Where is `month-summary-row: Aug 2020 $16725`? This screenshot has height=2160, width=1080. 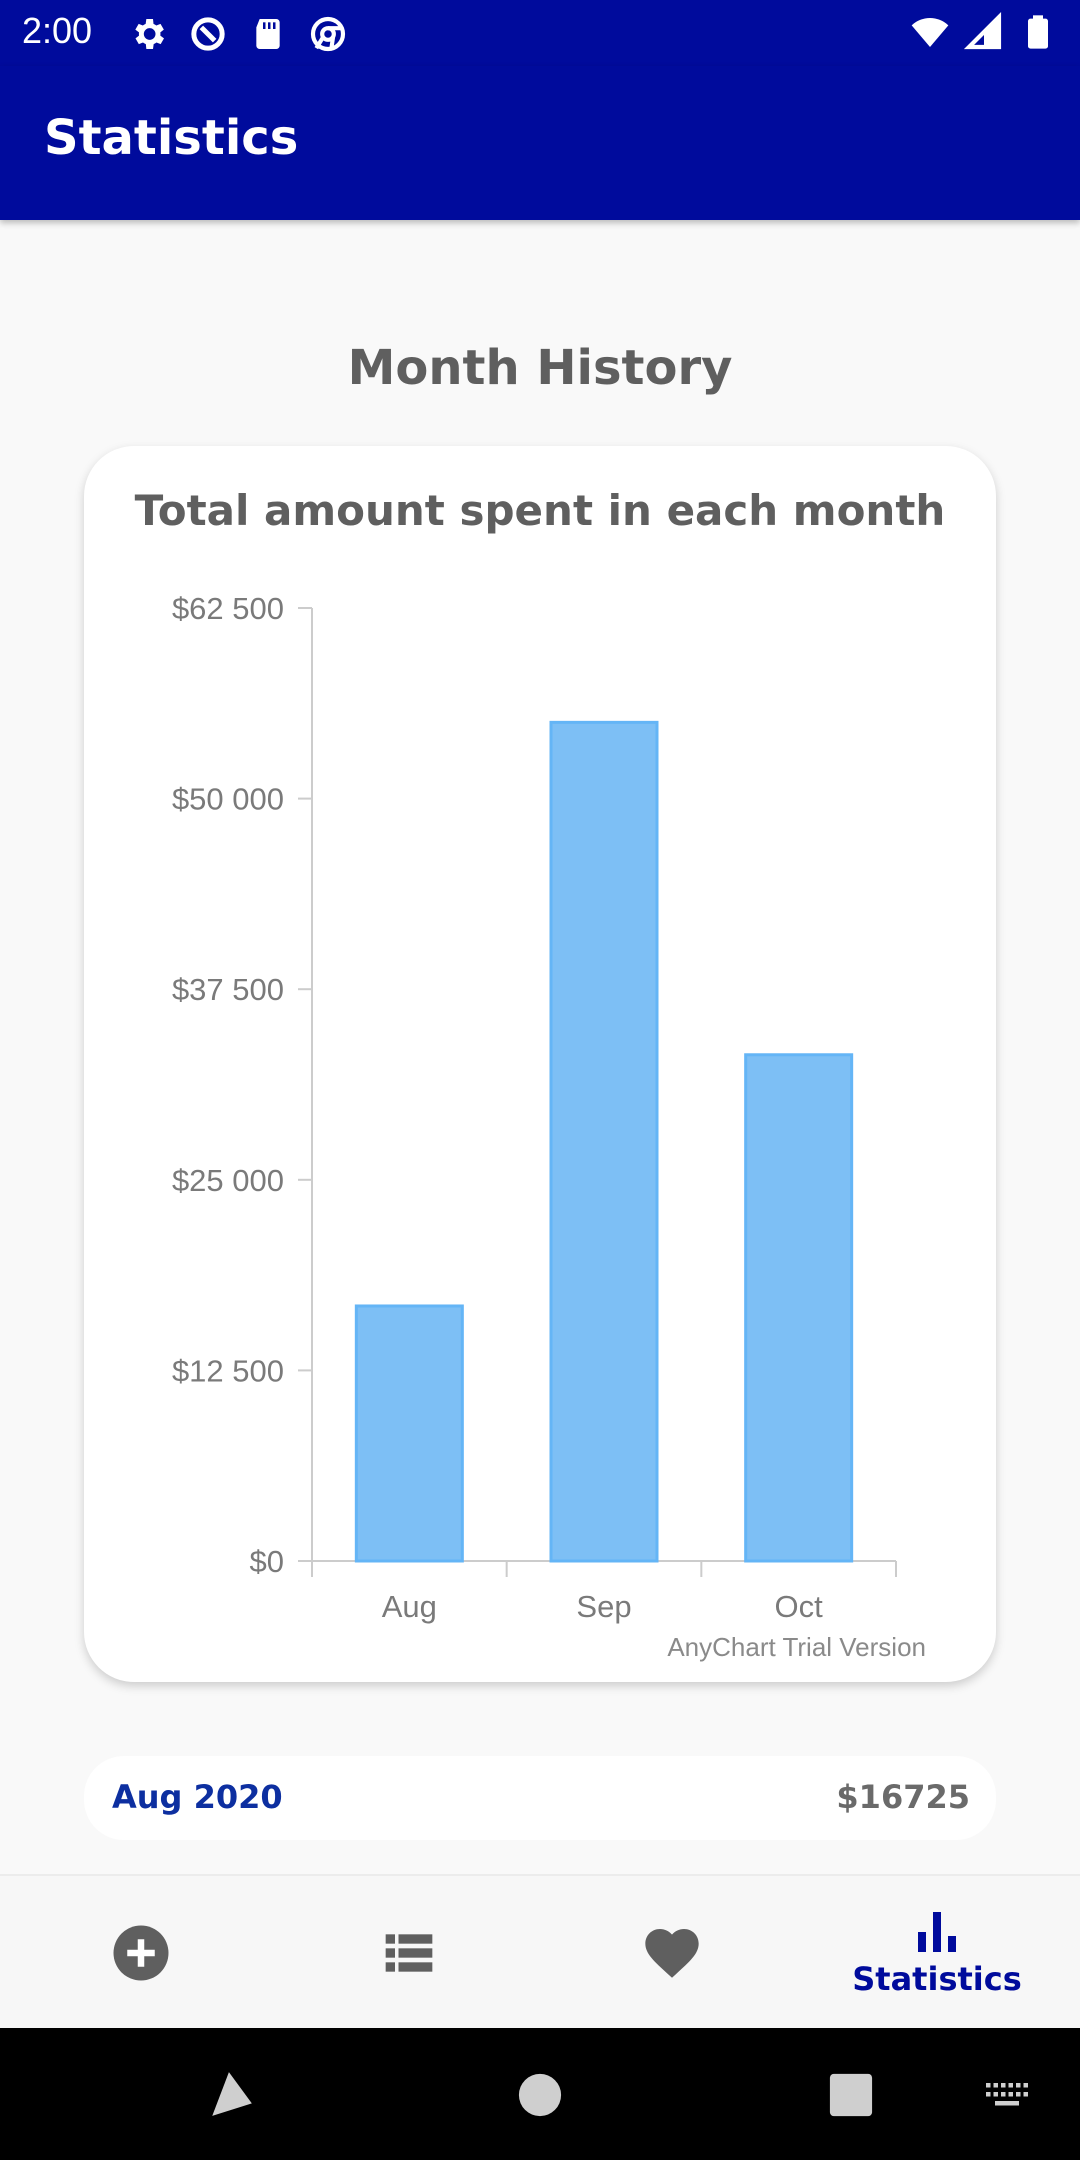 month-summary-row: Aug 2020 $16725 is located at coordinates (540, 1798).